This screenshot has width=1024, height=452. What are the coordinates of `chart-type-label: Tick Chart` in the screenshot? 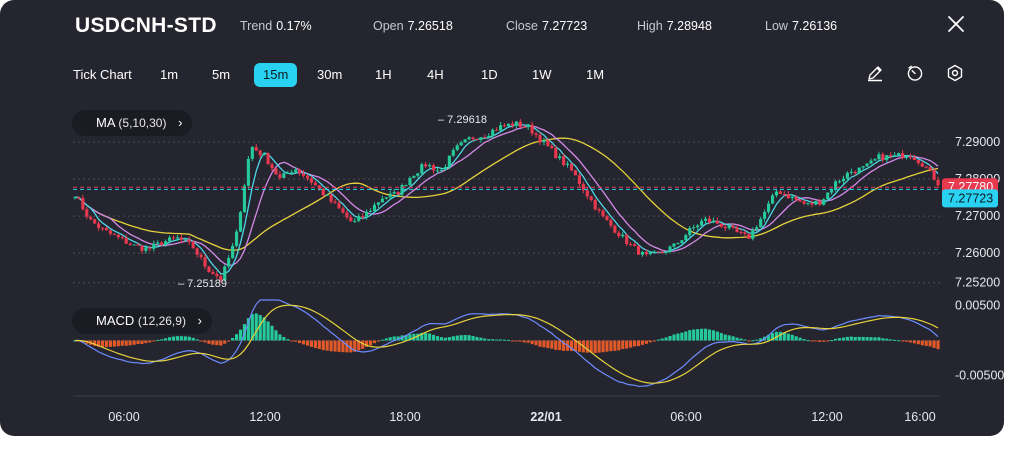 It's located at (102, 74).